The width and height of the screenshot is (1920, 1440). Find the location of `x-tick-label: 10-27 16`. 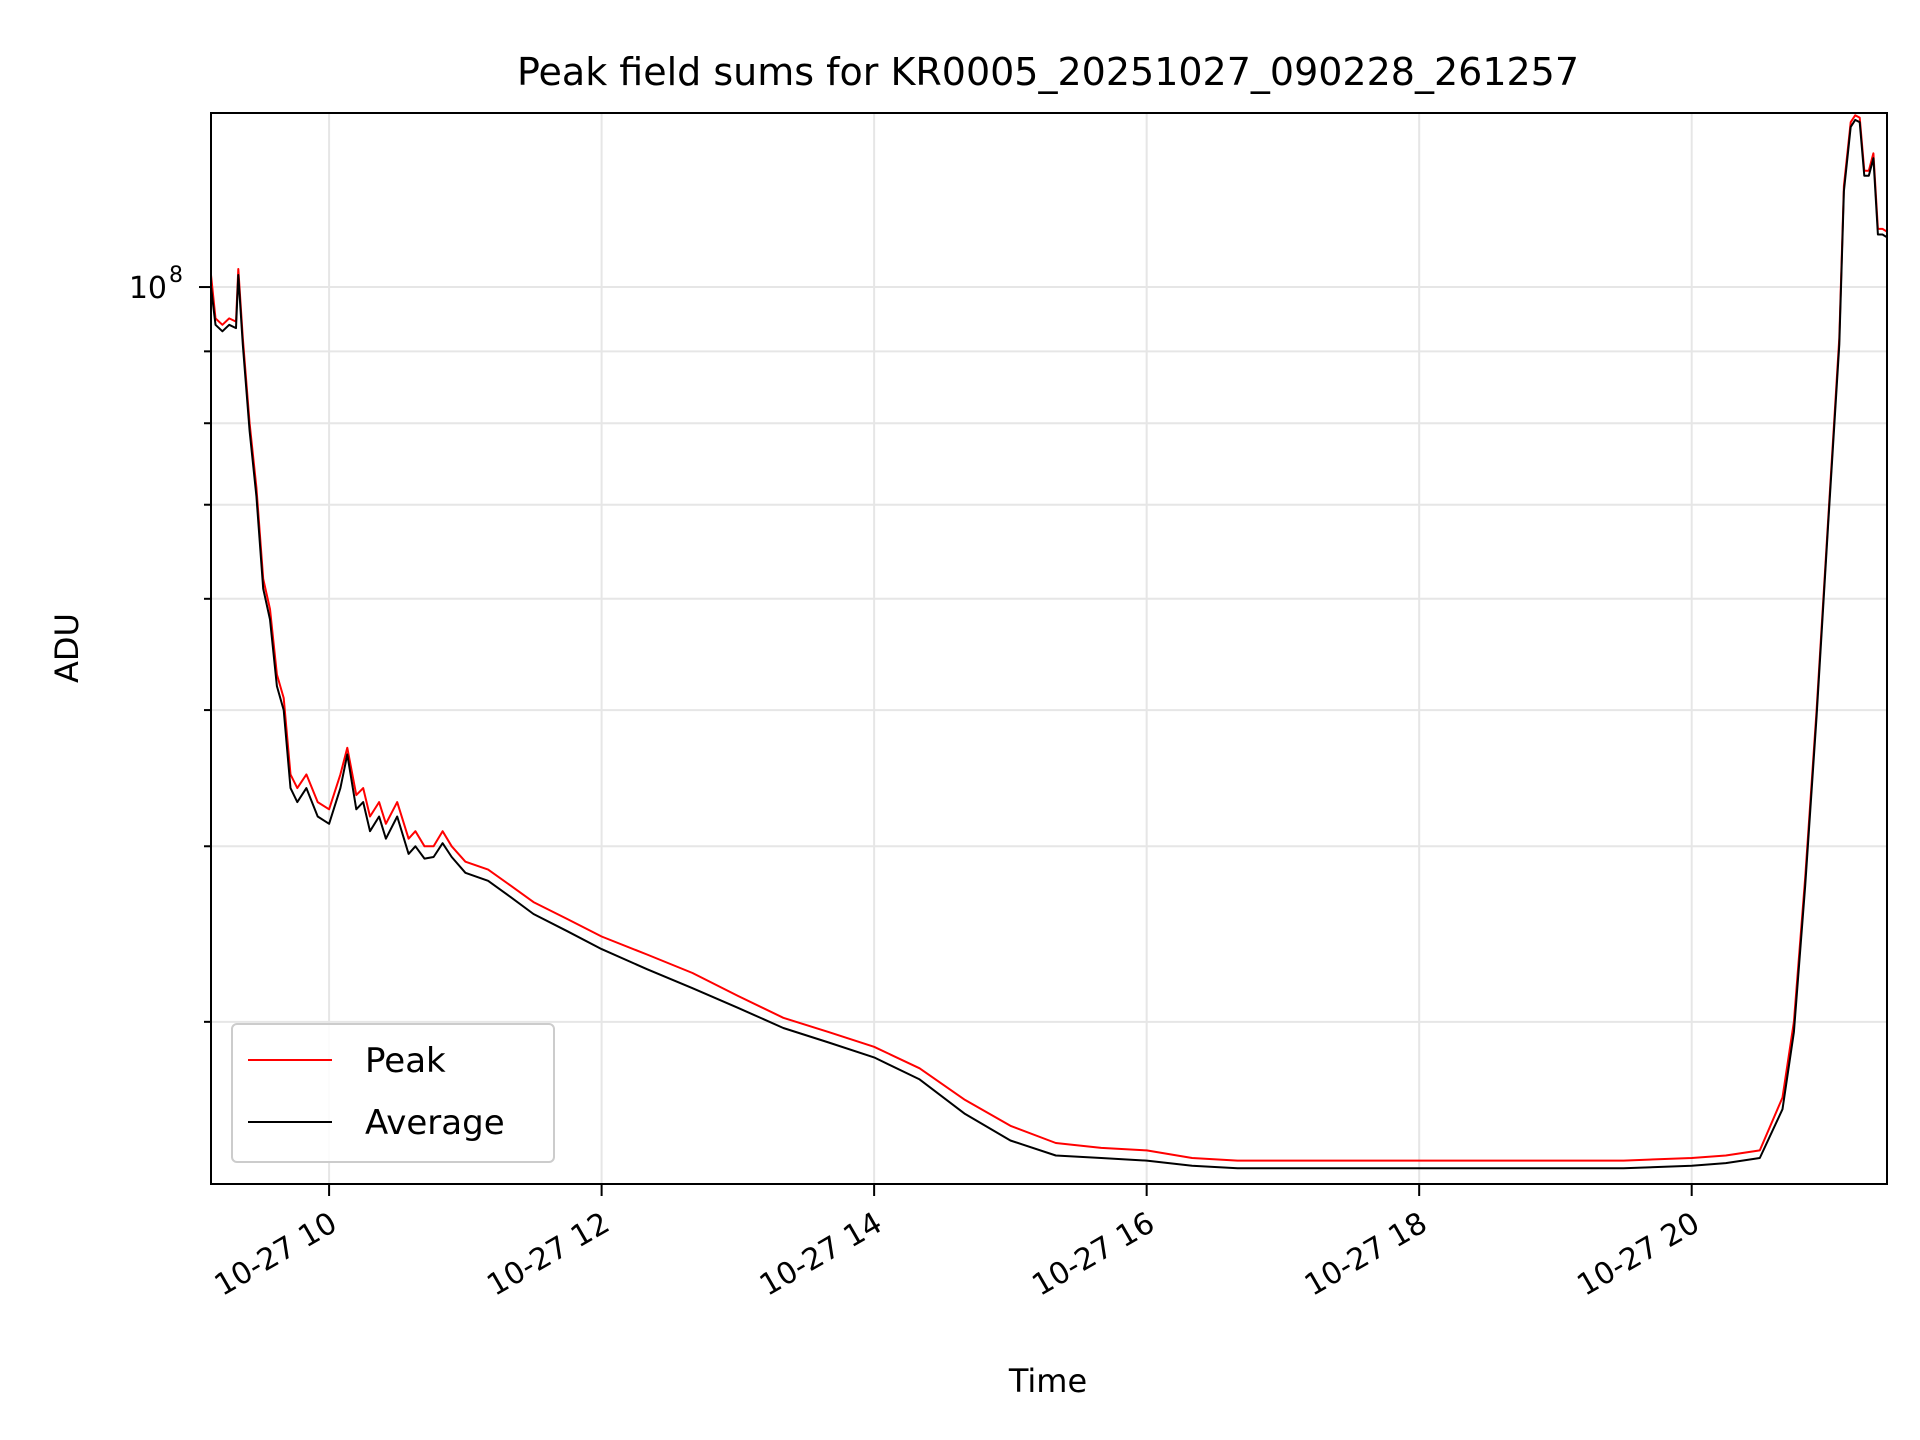

x-tick-label: 10-27 16 is located at coordinates (1093, 1255).